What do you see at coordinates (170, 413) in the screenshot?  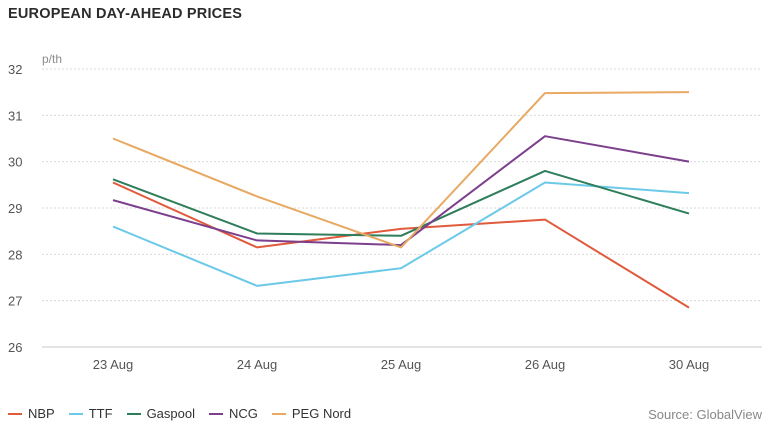 I see `legend-label: Gaspool` at bounding box center [170, 413].